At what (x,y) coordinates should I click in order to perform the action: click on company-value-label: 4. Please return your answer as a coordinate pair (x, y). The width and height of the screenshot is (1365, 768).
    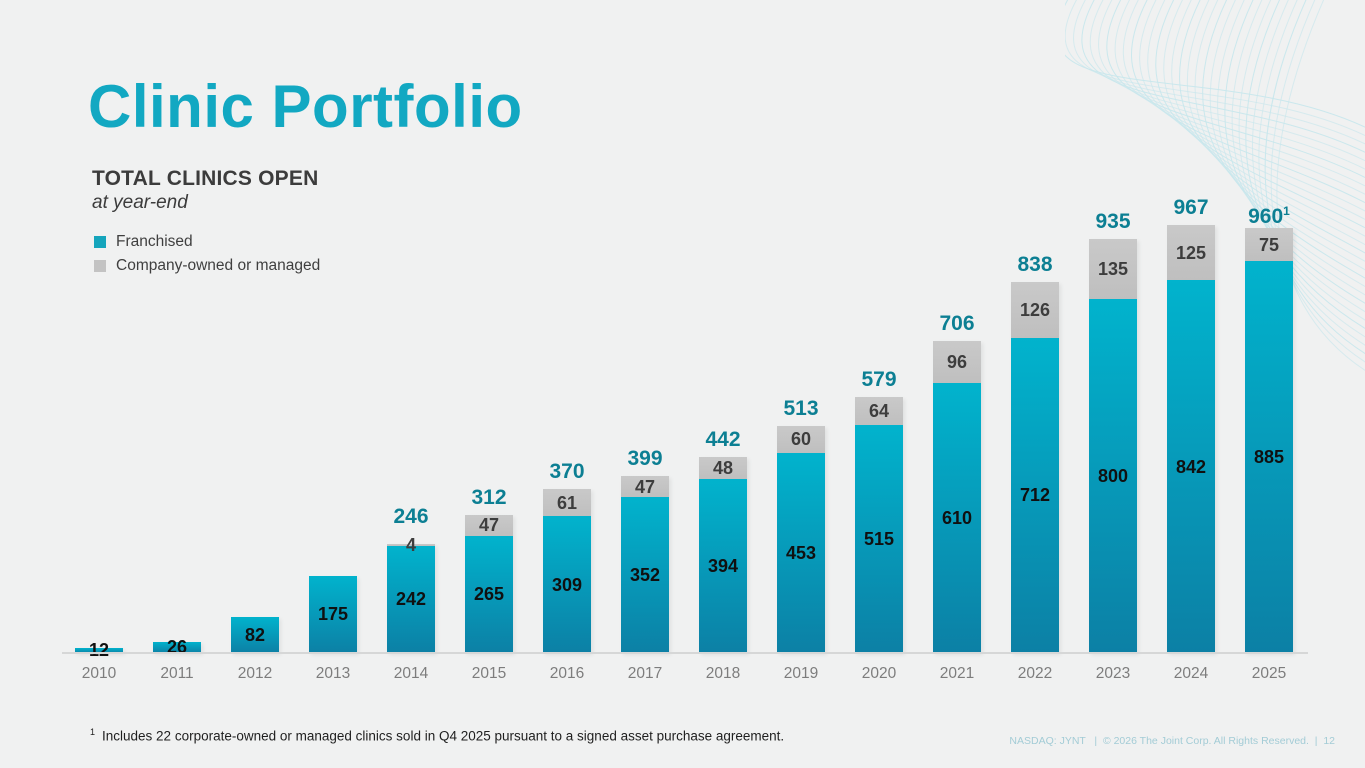
    Looking at the image, I should click on (410, 545).